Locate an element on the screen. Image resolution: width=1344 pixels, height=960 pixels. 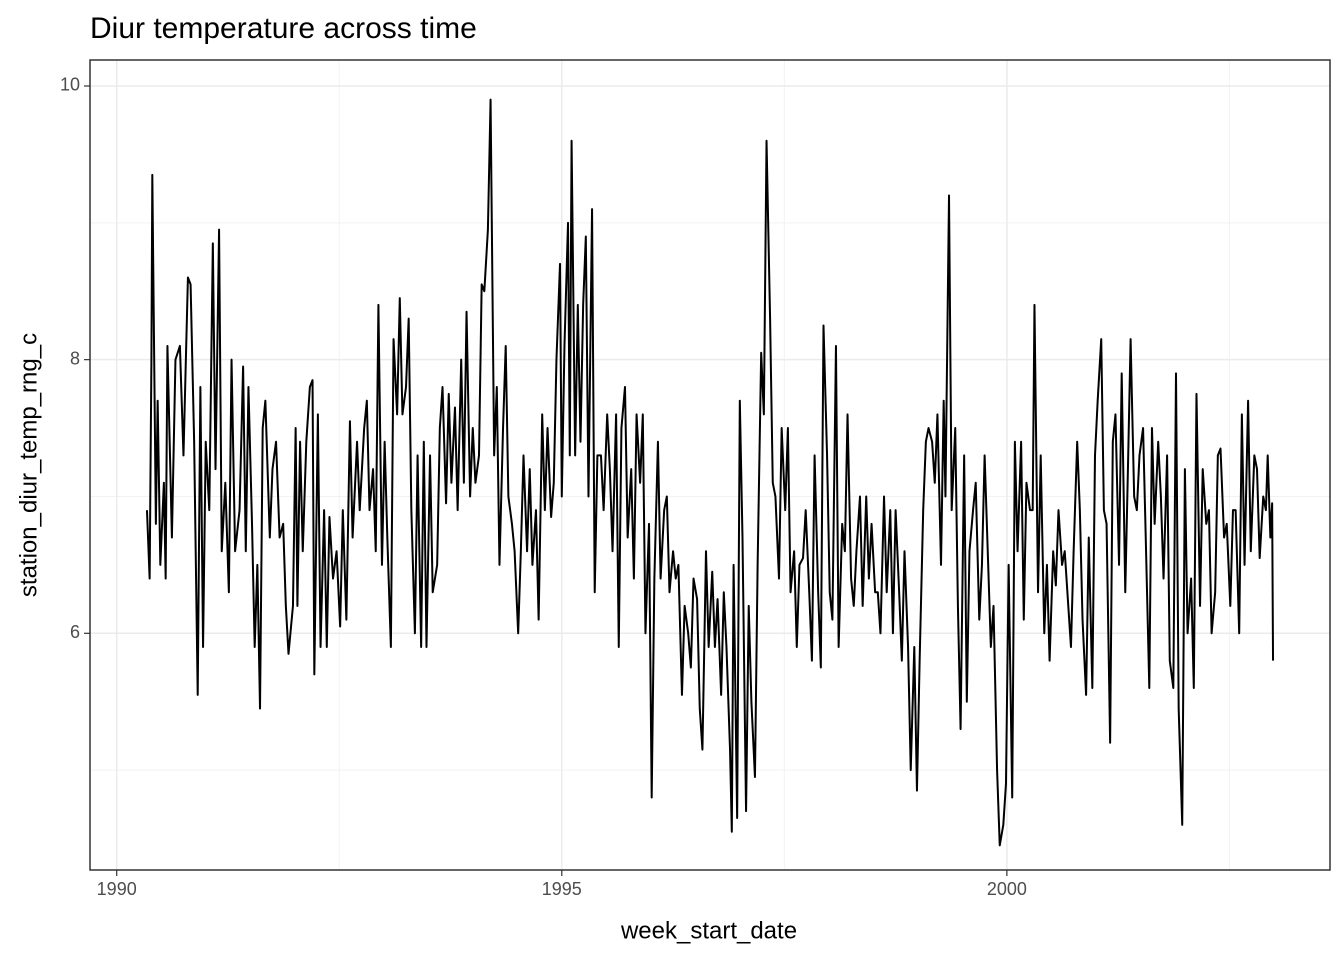
x-tick-label: 1995 is located at coordinates (562, 889).